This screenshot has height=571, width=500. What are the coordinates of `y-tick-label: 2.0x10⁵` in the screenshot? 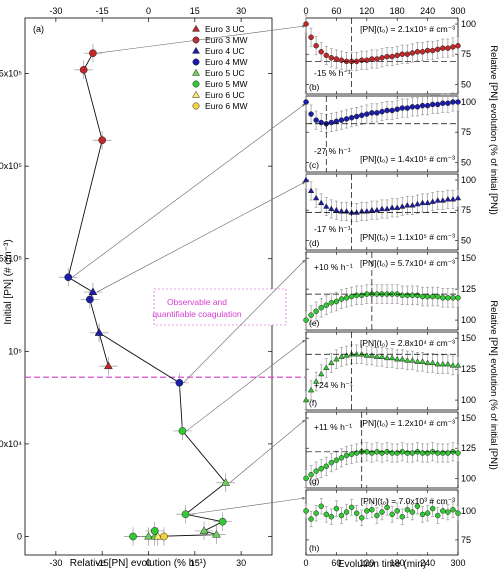 It's located at (11, 166).